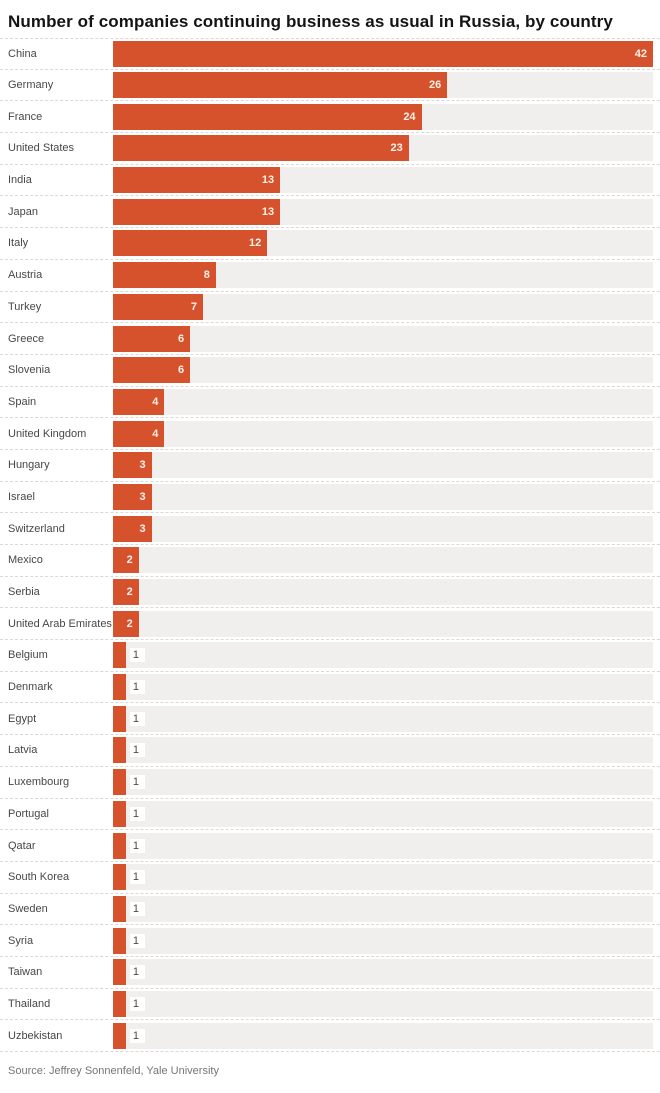 This screenshot has width=660, height=1093. What do you see at coordinates (267, 116) in the screenshot?
I see `bar: 24` at bounding box center [267, 116].